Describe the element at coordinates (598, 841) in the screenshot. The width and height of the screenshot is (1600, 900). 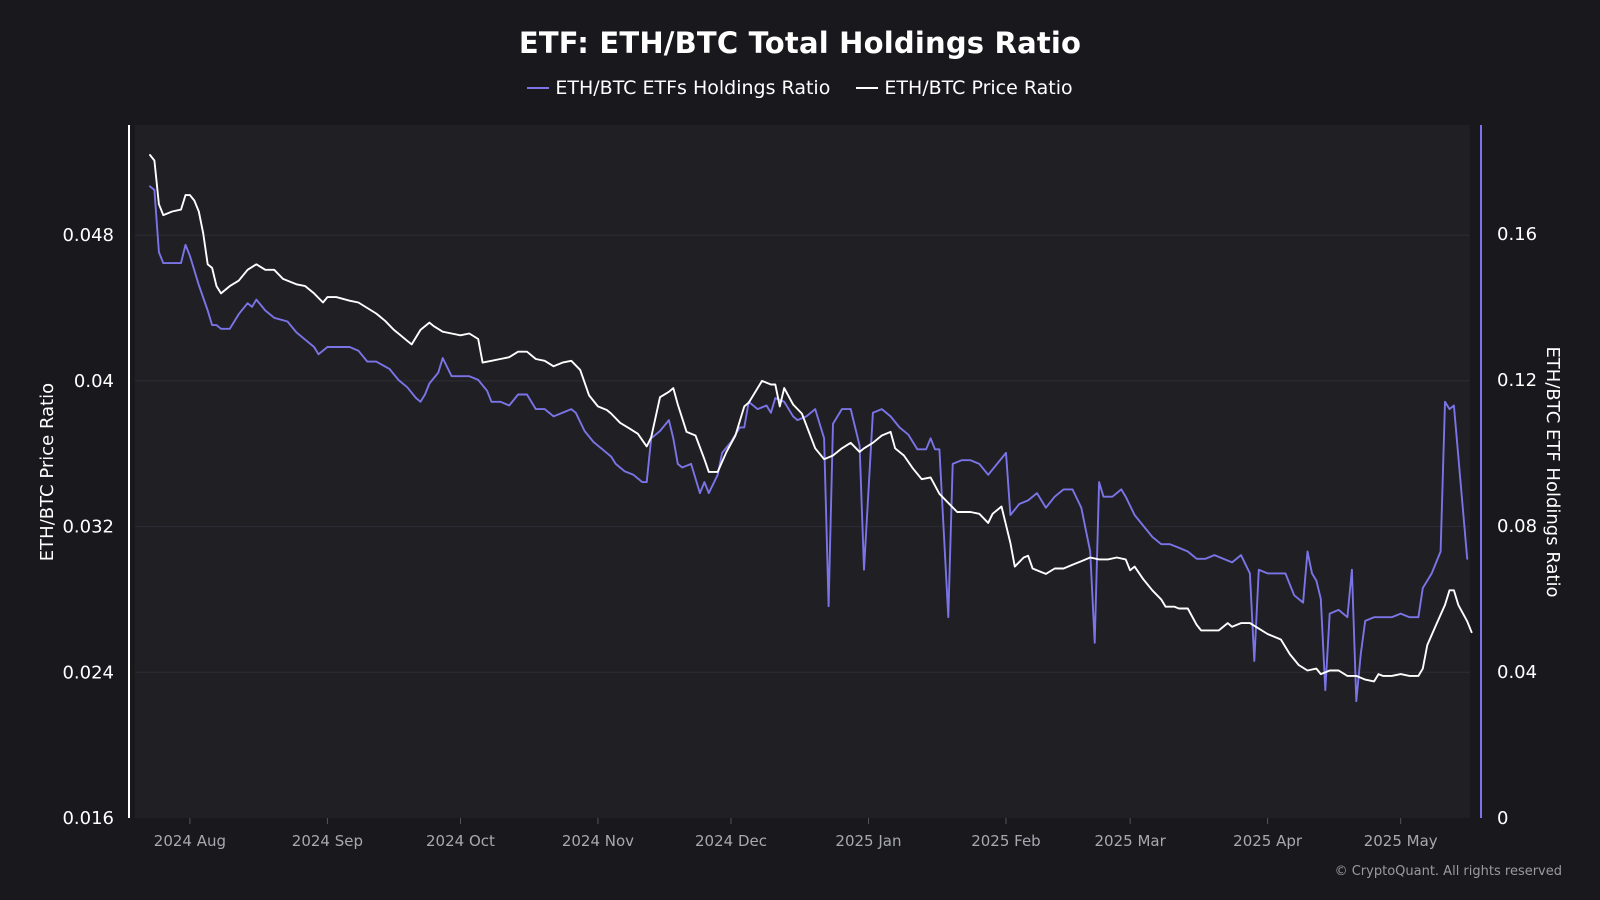
I see `x-tick-label: 2024 Nov` at that location.